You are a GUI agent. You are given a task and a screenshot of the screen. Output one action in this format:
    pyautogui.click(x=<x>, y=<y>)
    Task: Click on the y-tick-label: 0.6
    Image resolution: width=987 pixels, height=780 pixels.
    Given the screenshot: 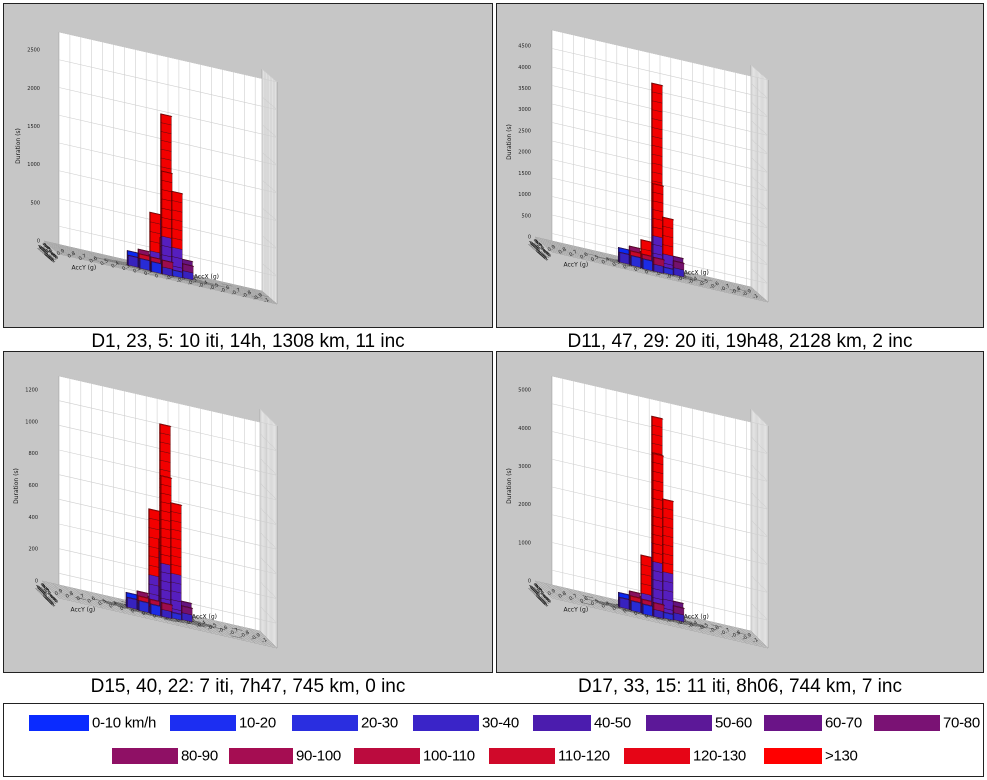 What is the action you would take?
    pyautogui.click(x=545, y=600)
    